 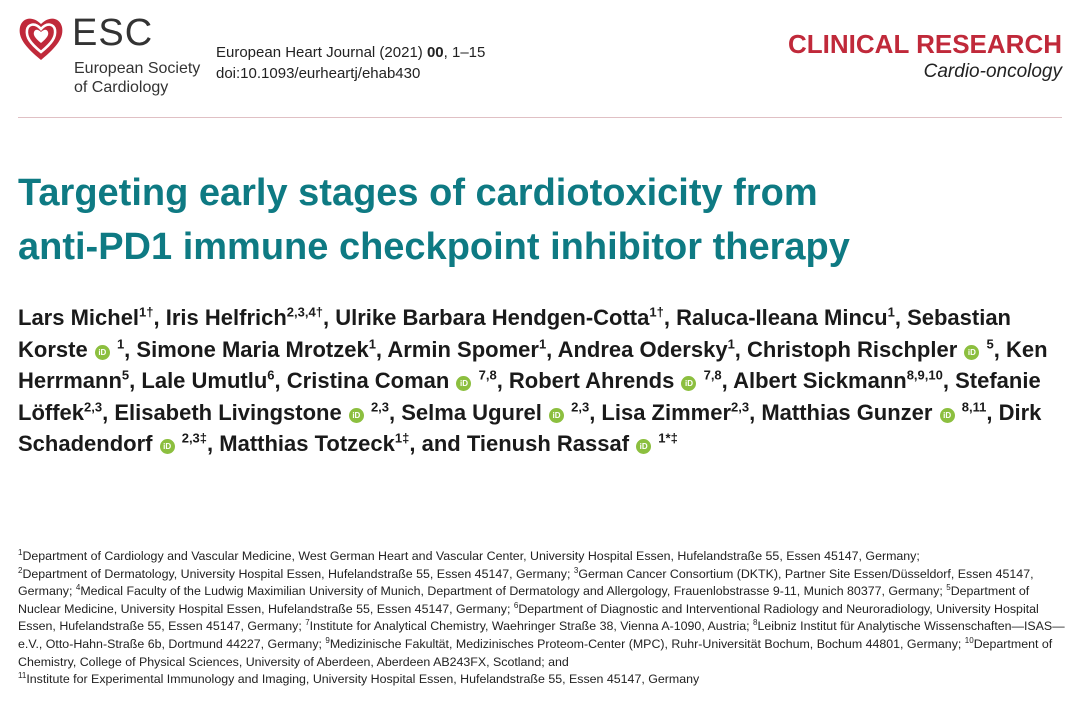 I want to click on affiliation-number: 8, so click(x=755, y=623).